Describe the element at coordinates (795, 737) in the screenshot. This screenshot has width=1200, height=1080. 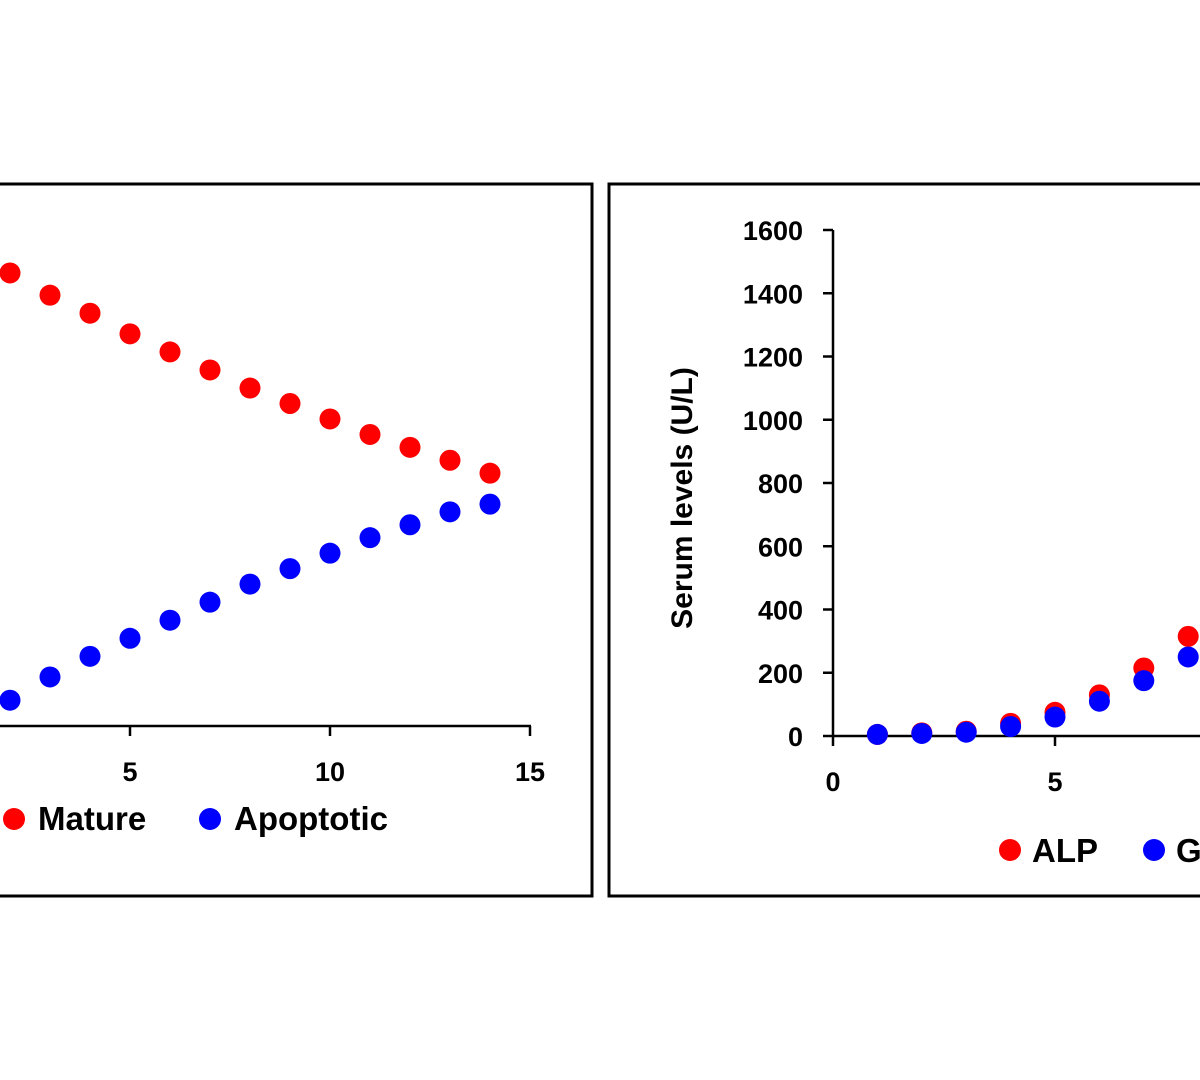
I see `right-y-tick-label: 0` at that location.